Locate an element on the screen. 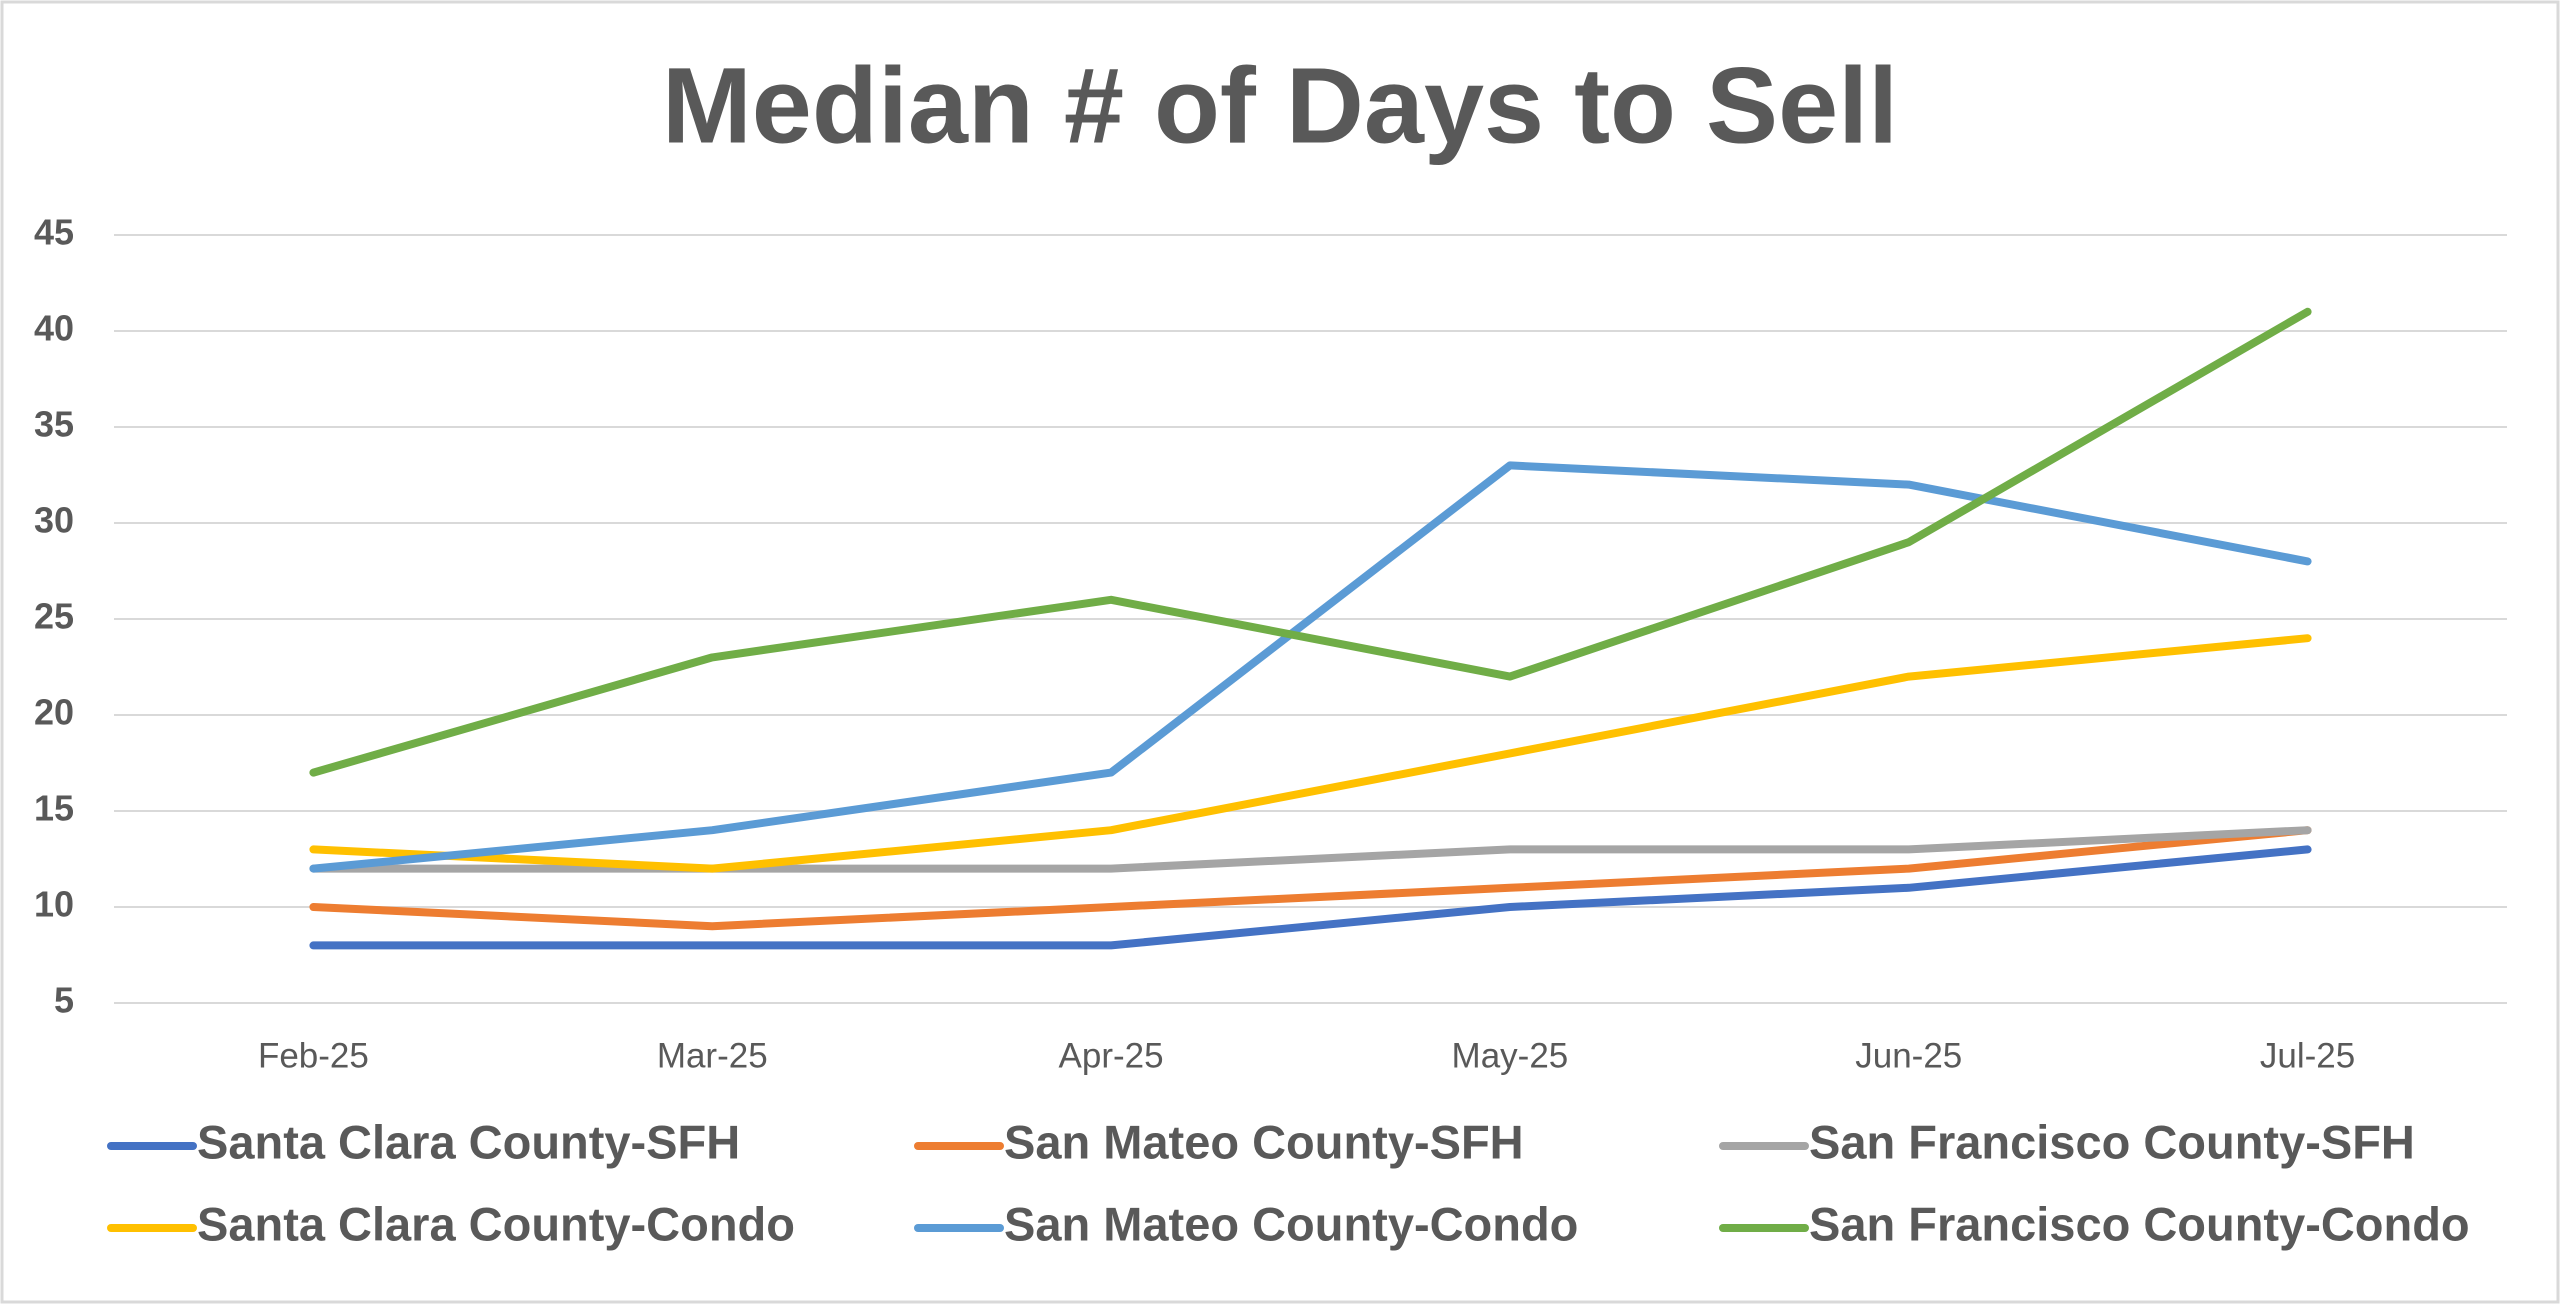  y-tick-label: 20 is located at coordinates (54, 712).